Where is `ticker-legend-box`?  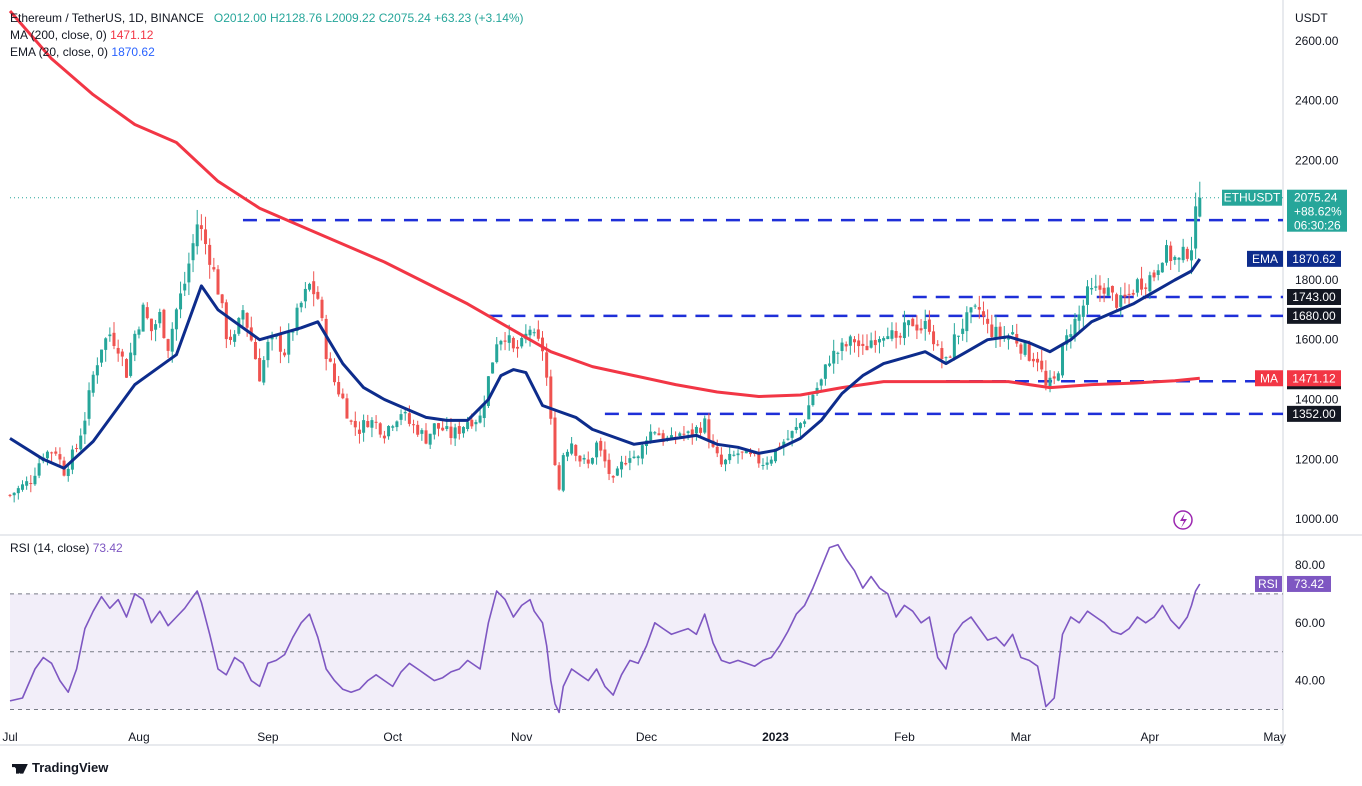 ticker-legend-box is located at coordinates (1252, 197).